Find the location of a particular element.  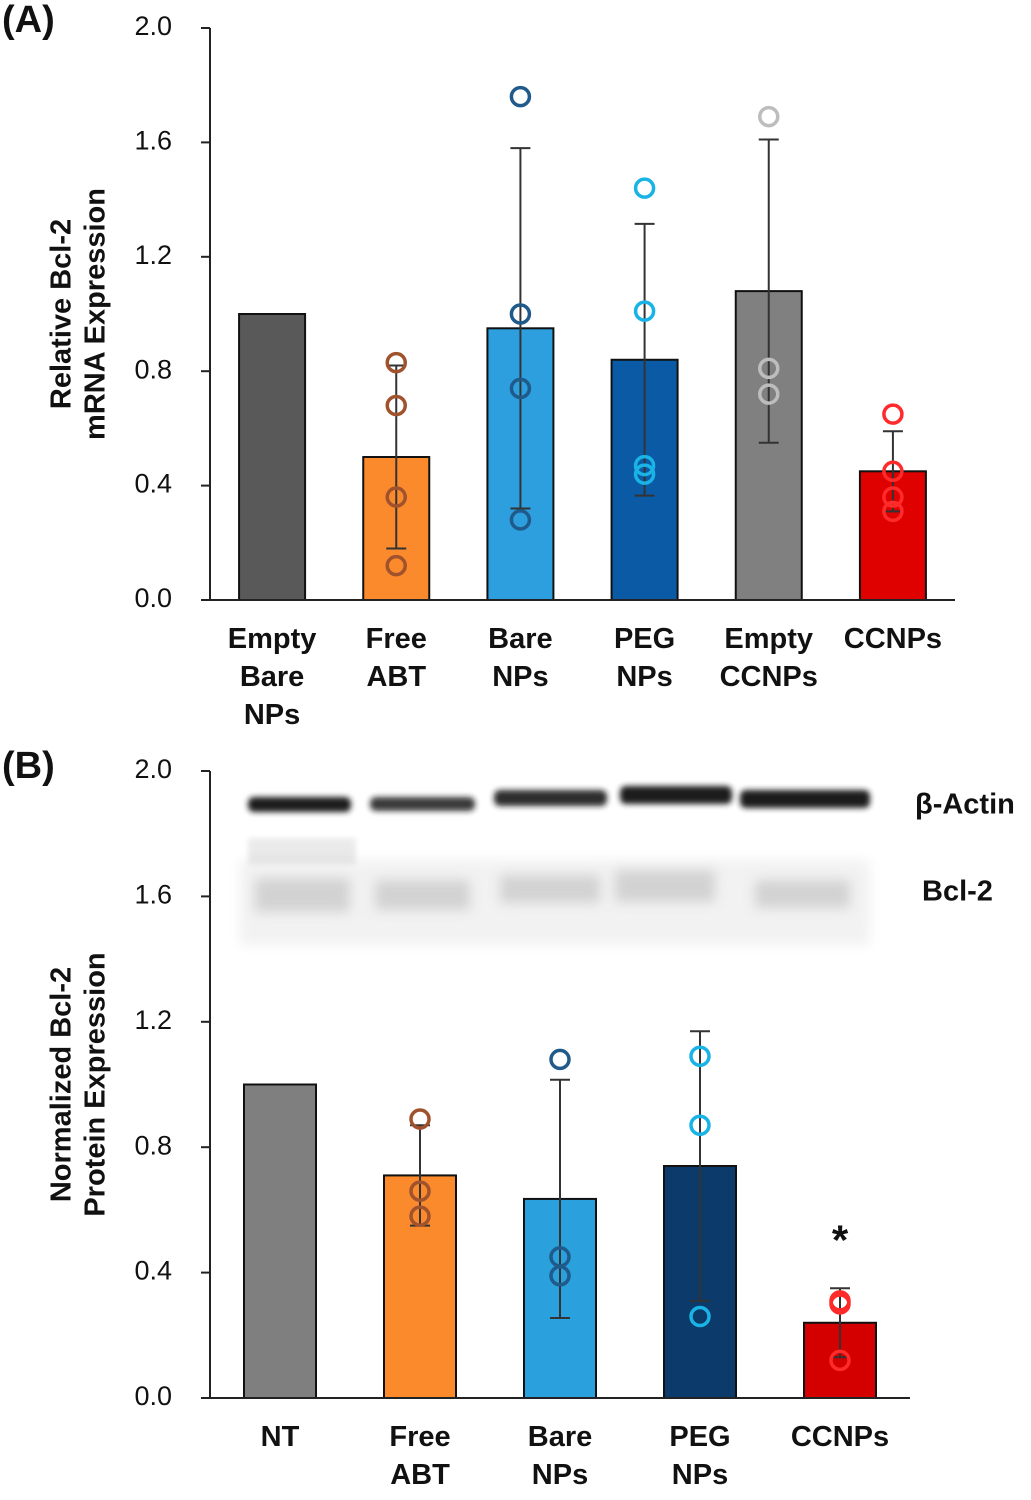

y-axis-title: Relative Bcl-2 is located at coordinates (62, 314).